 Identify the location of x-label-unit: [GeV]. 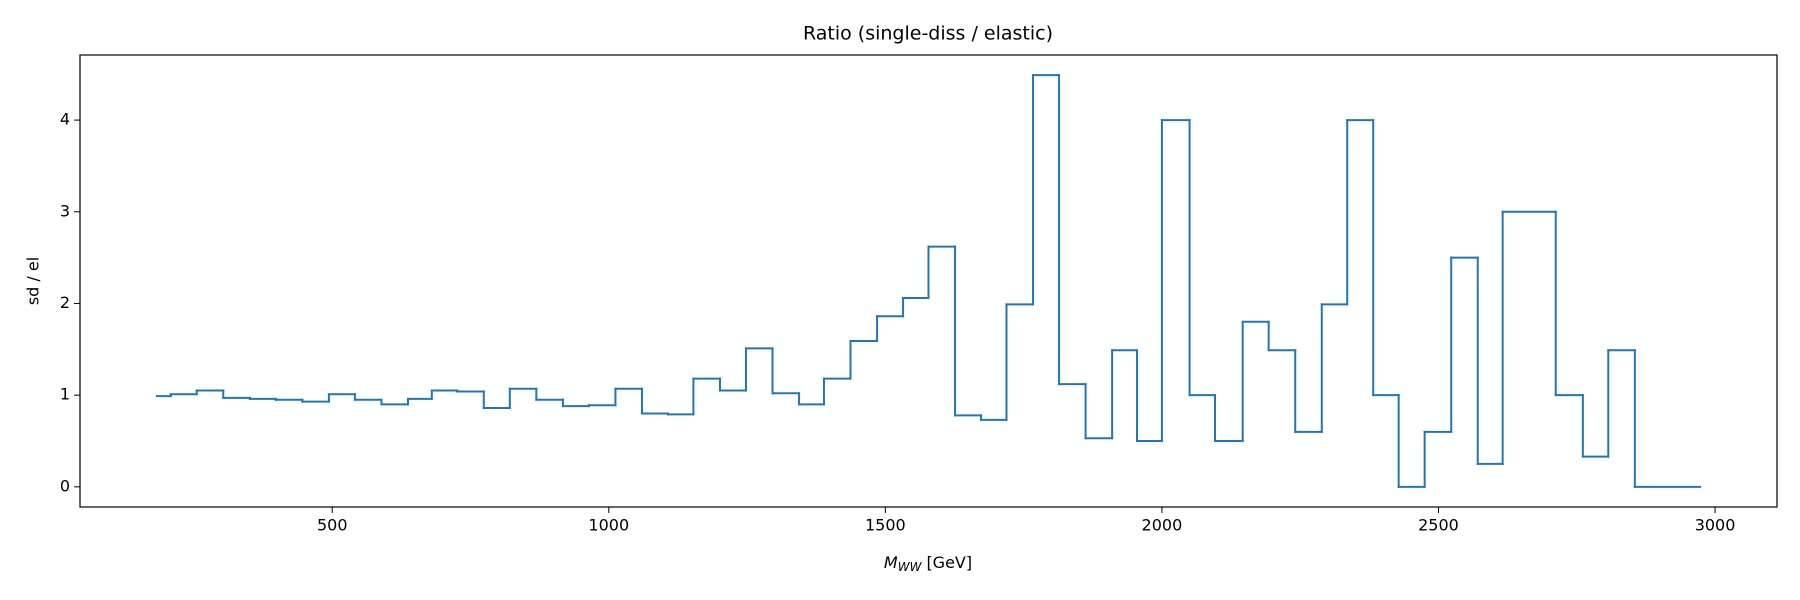
(949, 562).